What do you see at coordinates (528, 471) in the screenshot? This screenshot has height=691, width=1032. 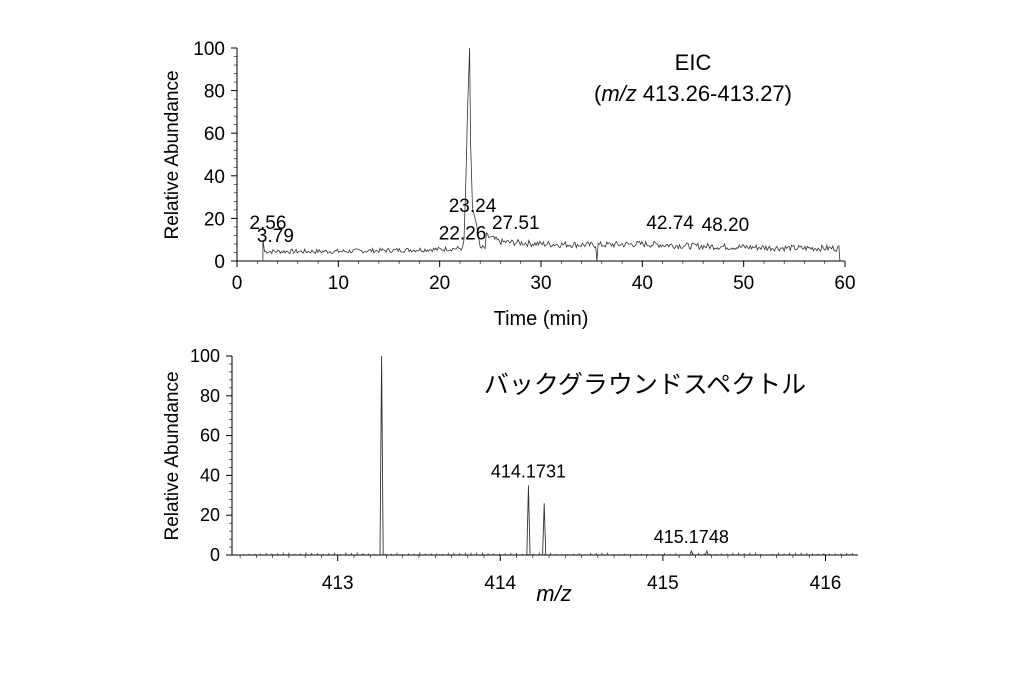 I see `spectrum-peak-label: 414.1731` at bounding box center [528, 471].